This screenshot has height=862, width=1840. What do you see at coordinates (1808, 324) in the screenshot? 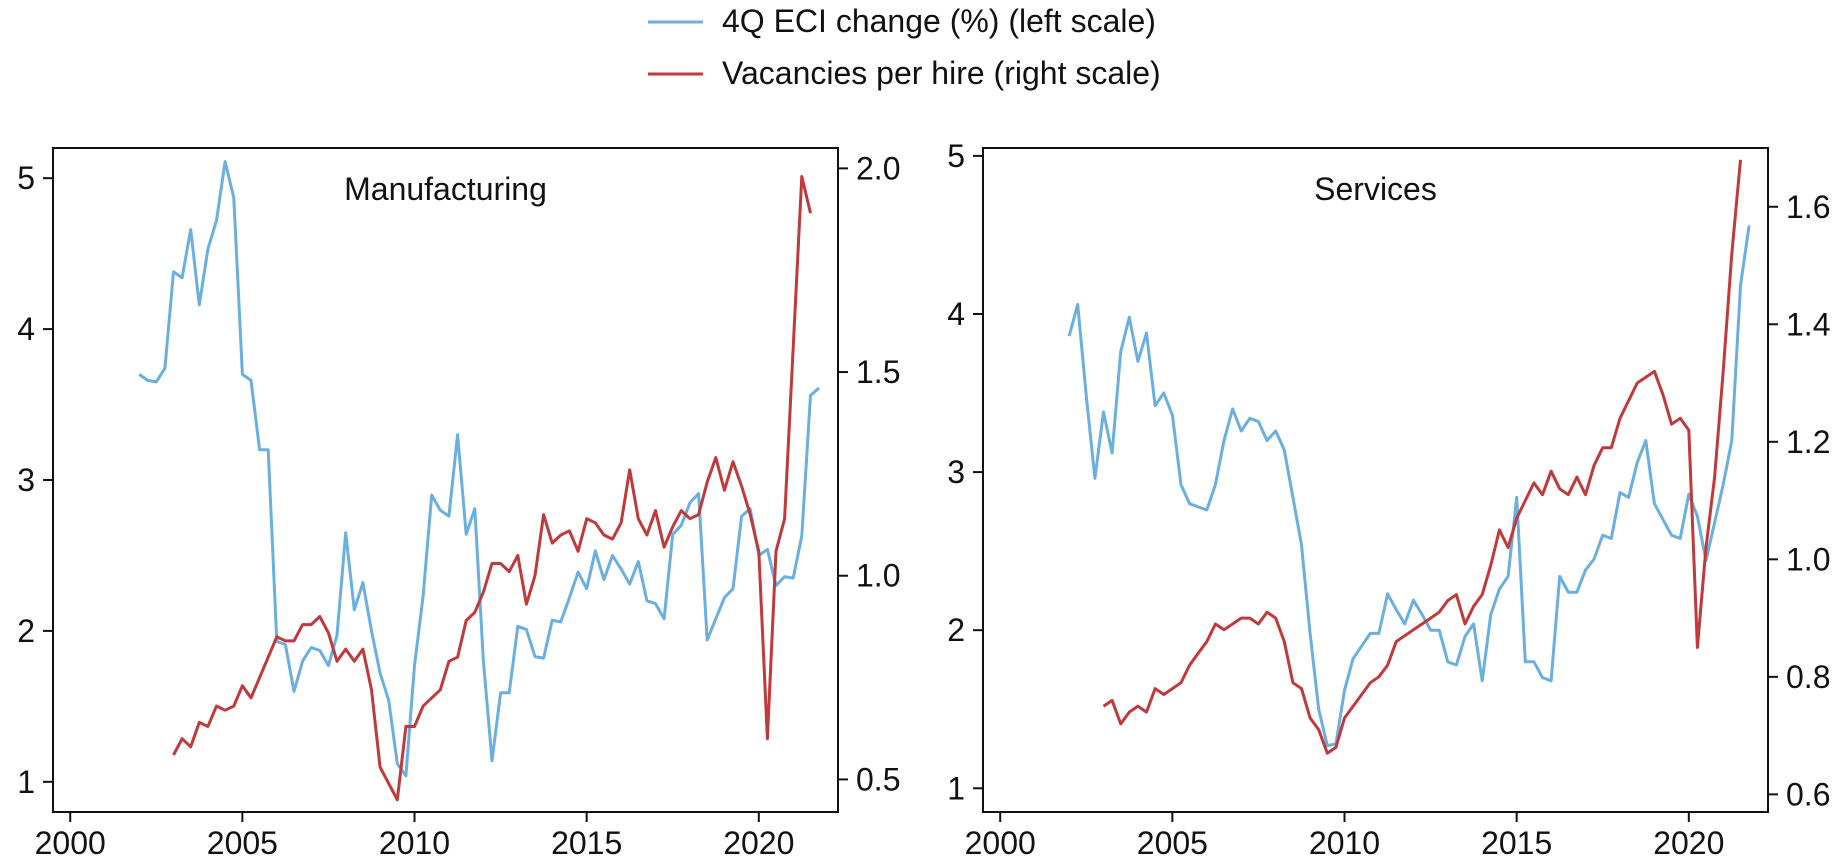
I see `y-right-tick-label: 1.4` at bounding box center [1808, 324].